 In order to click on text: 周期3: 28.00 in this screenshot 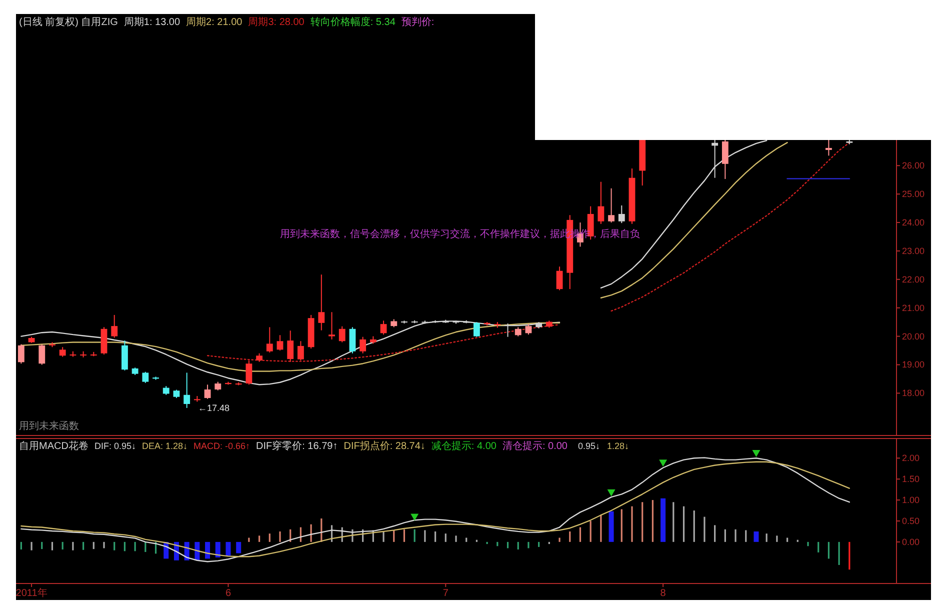, I will do `click(276, 22)`.